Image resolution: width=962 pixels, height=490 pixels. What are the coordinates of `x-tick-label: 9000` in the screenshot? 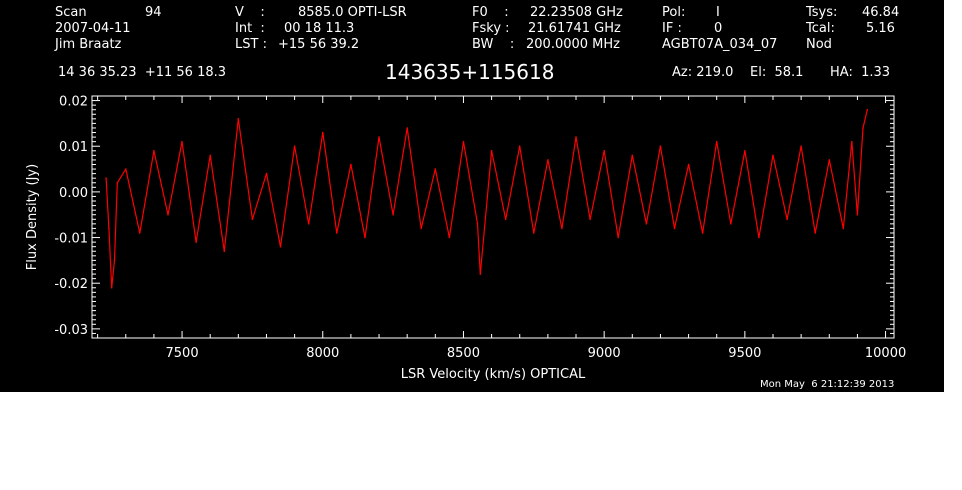 It's located at (604, 353).